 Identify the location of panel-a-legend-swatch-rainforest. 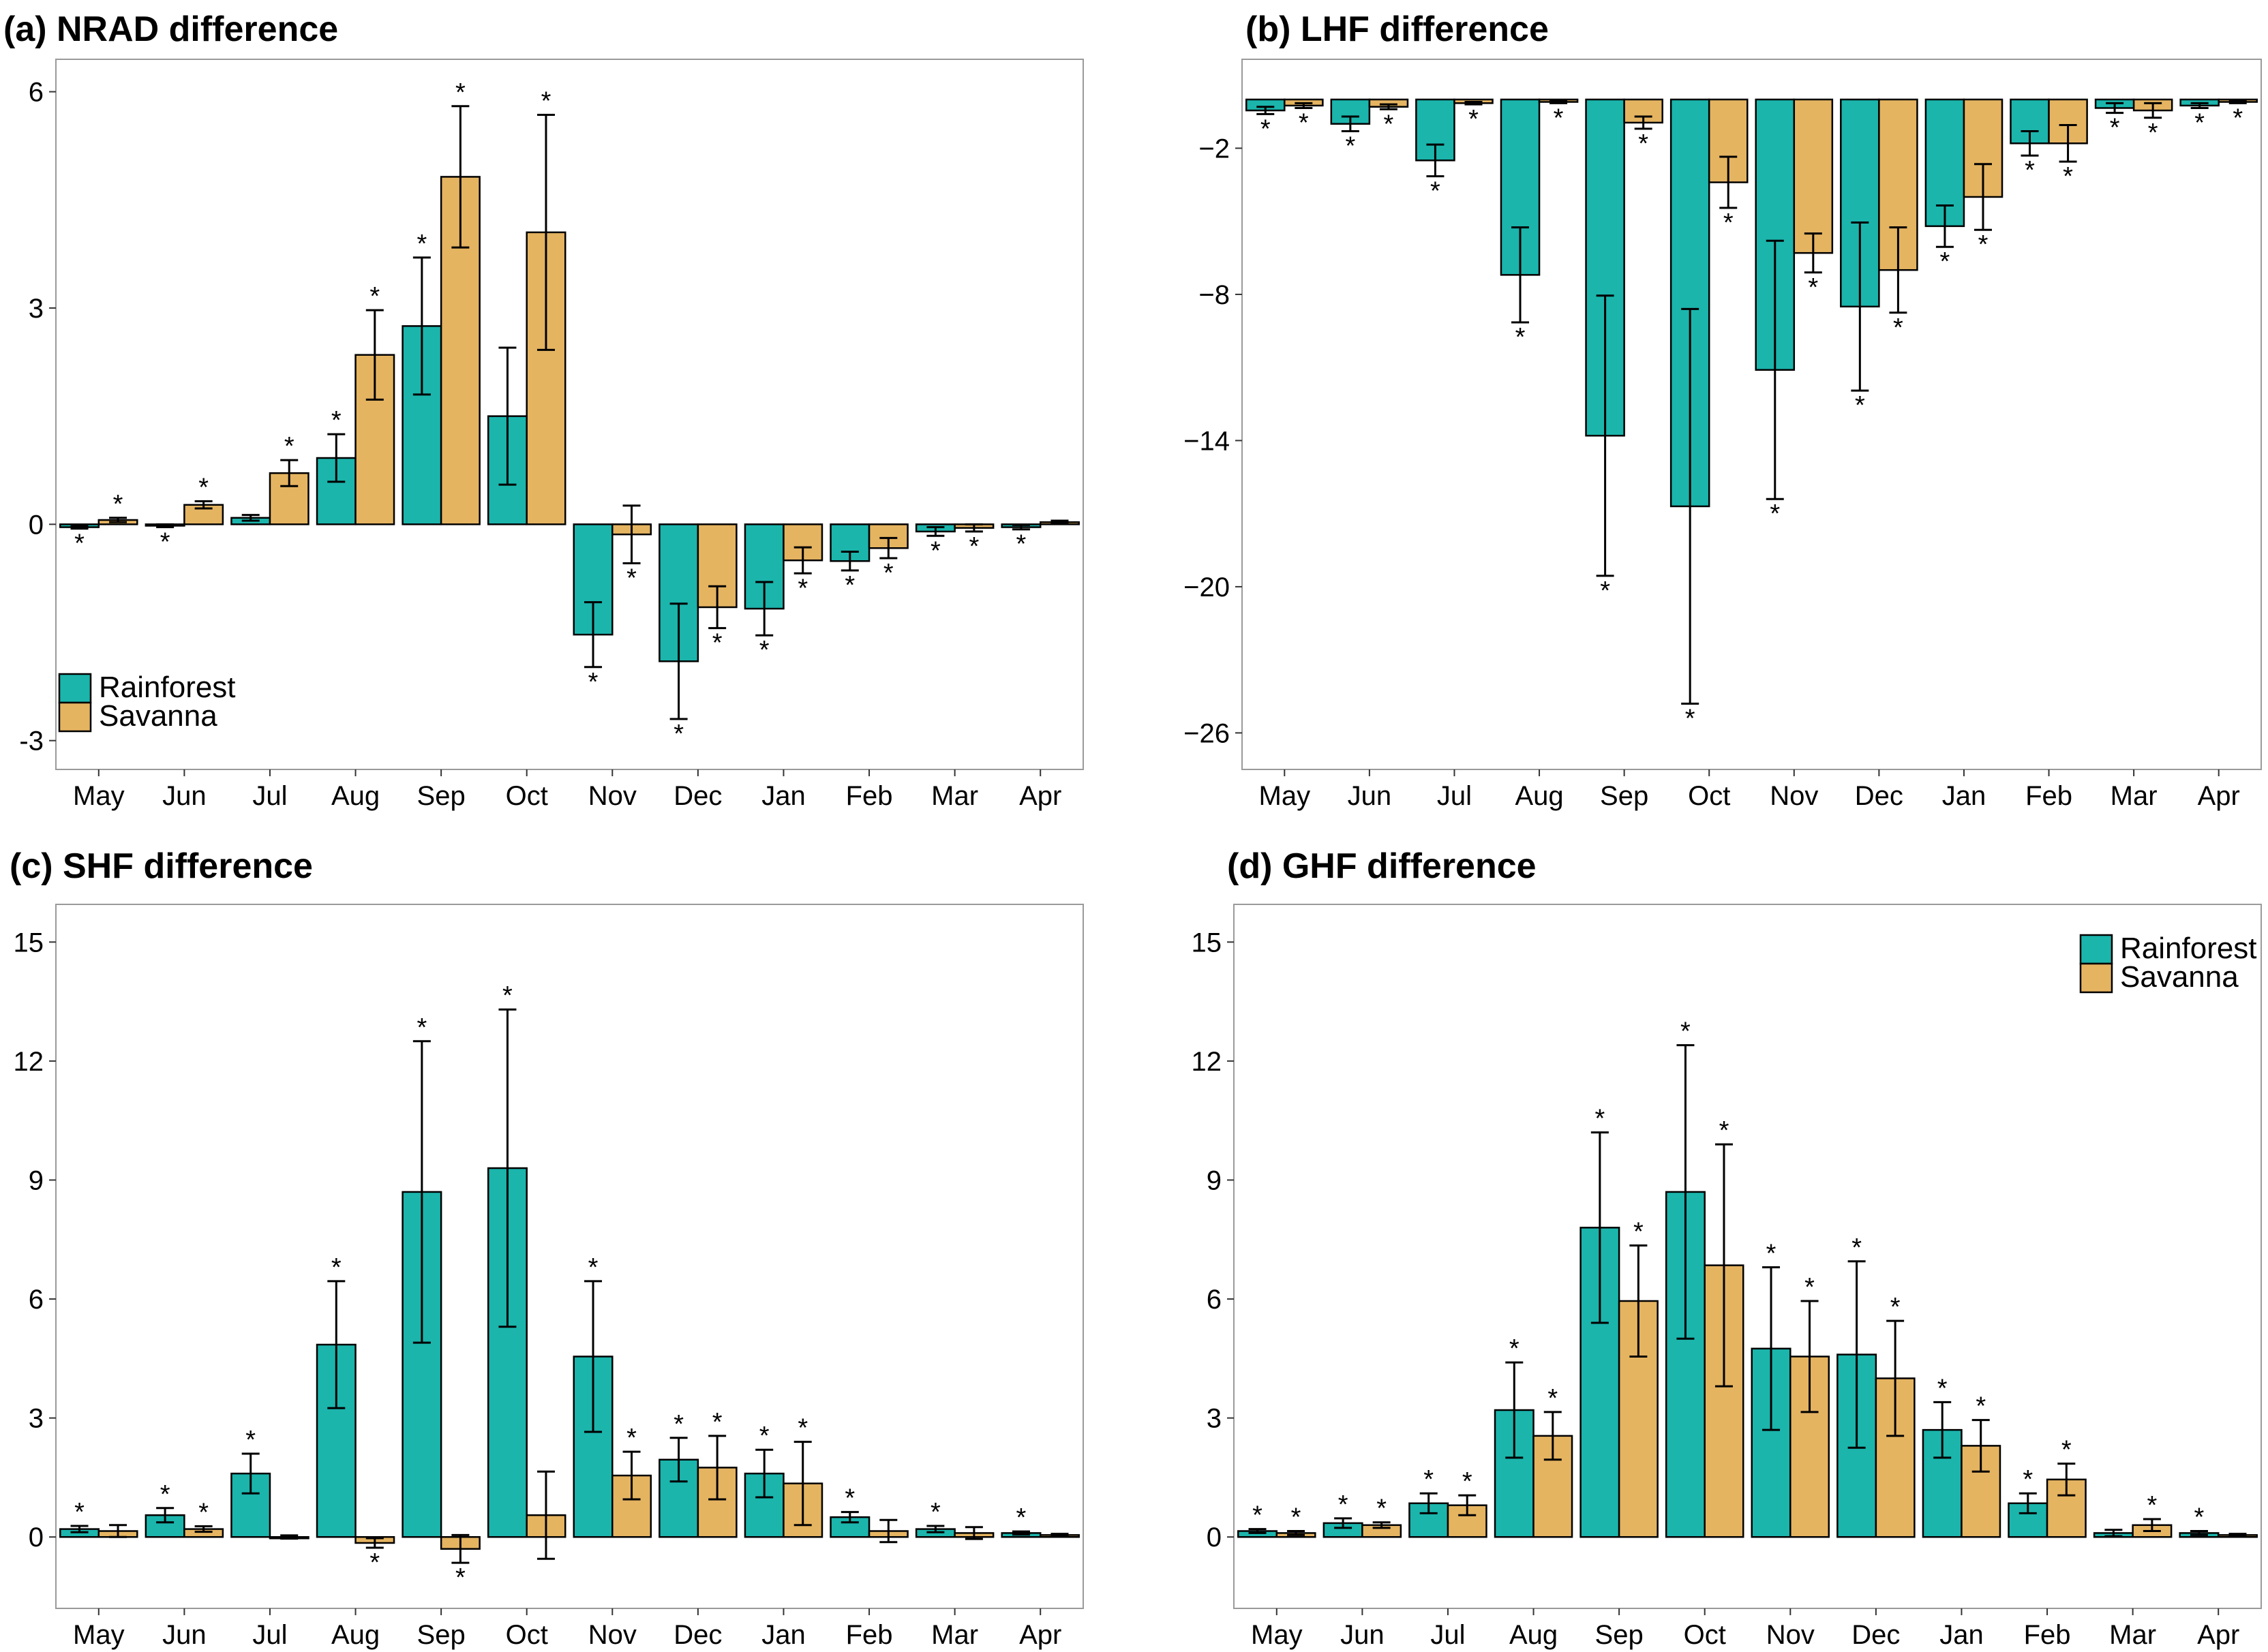
(75, 688).